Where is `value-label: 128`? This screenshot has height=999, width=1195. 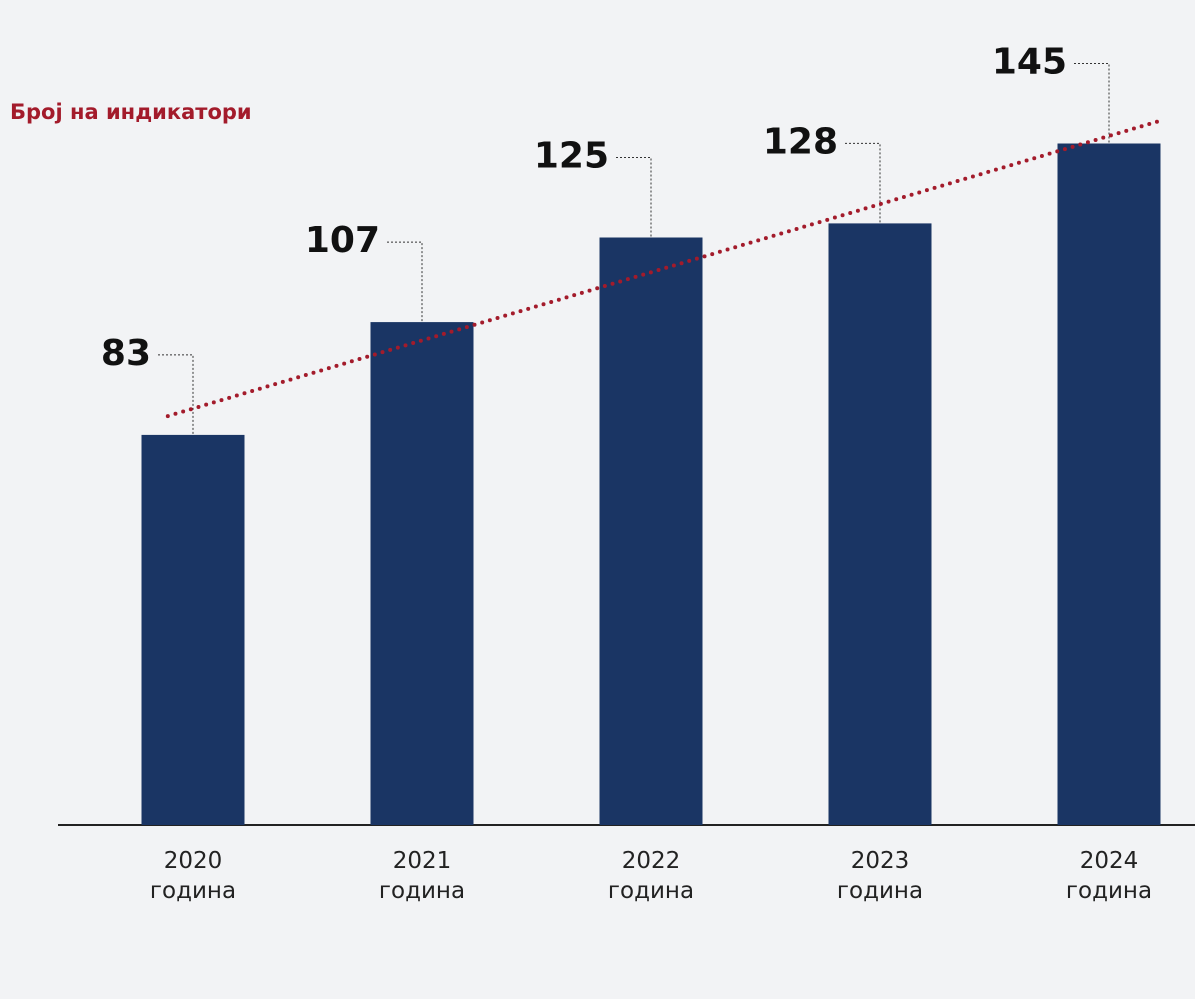 value-label: 128 is located at coordinates (800, 141).